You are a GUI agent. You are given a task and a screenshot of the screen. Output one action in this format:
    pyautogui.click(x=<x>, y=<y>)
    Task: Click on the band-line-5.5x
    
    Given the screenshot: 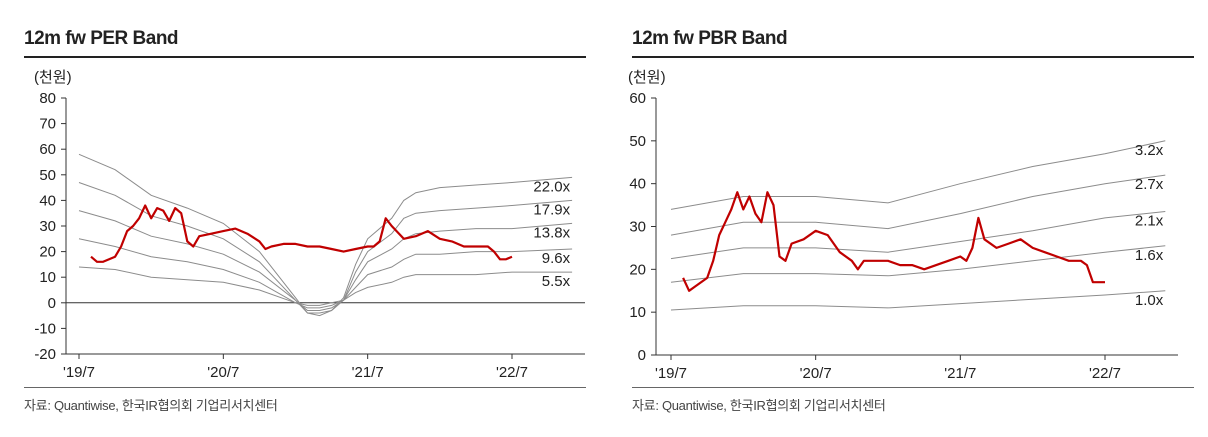 What is the action you would take?
    pyautogui.click(x=325, y=286)
    